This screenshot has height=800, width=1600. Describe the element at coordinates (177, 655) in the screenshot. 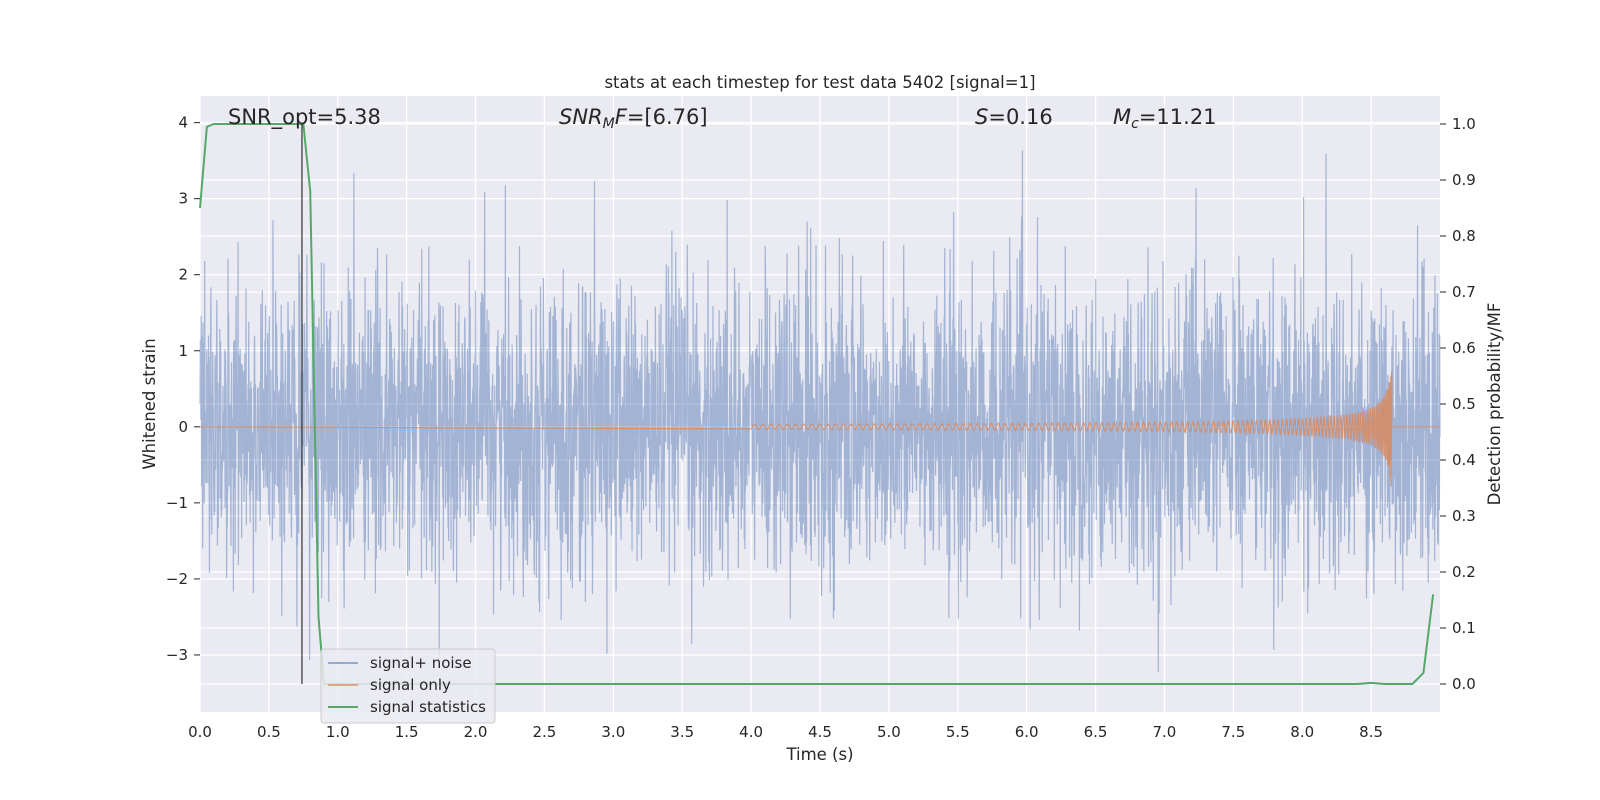

I see `y-tick-label: −3` at that location.